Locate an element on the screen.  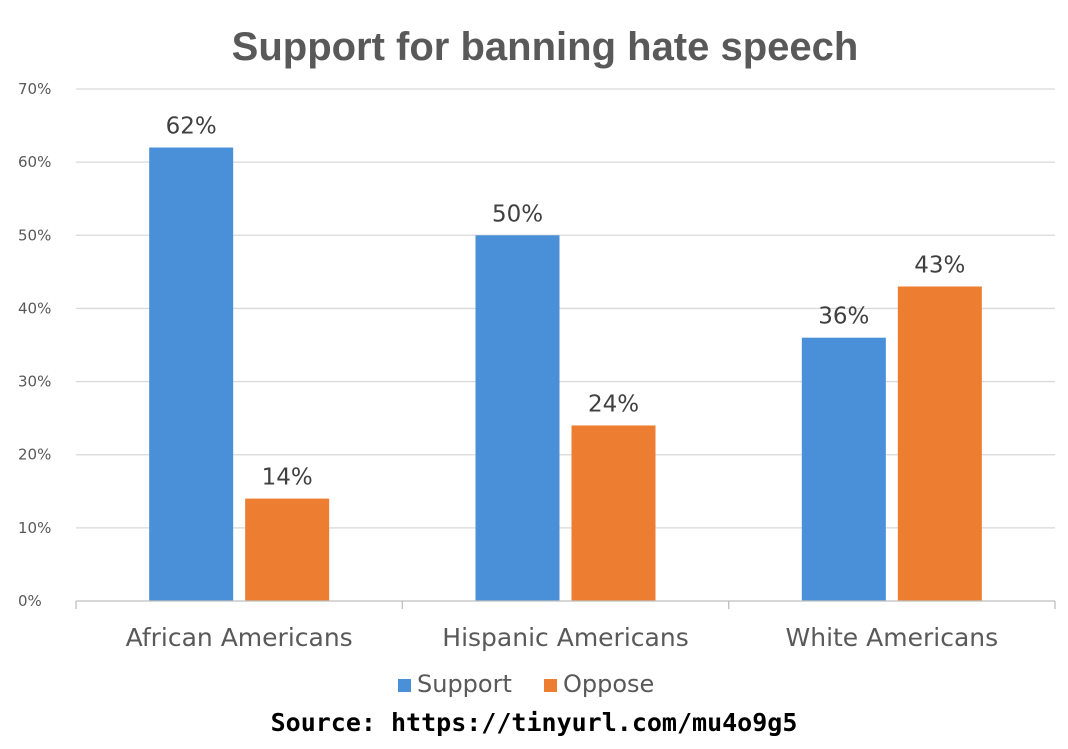
data-label: 62% is located at coordinates (191, 127).